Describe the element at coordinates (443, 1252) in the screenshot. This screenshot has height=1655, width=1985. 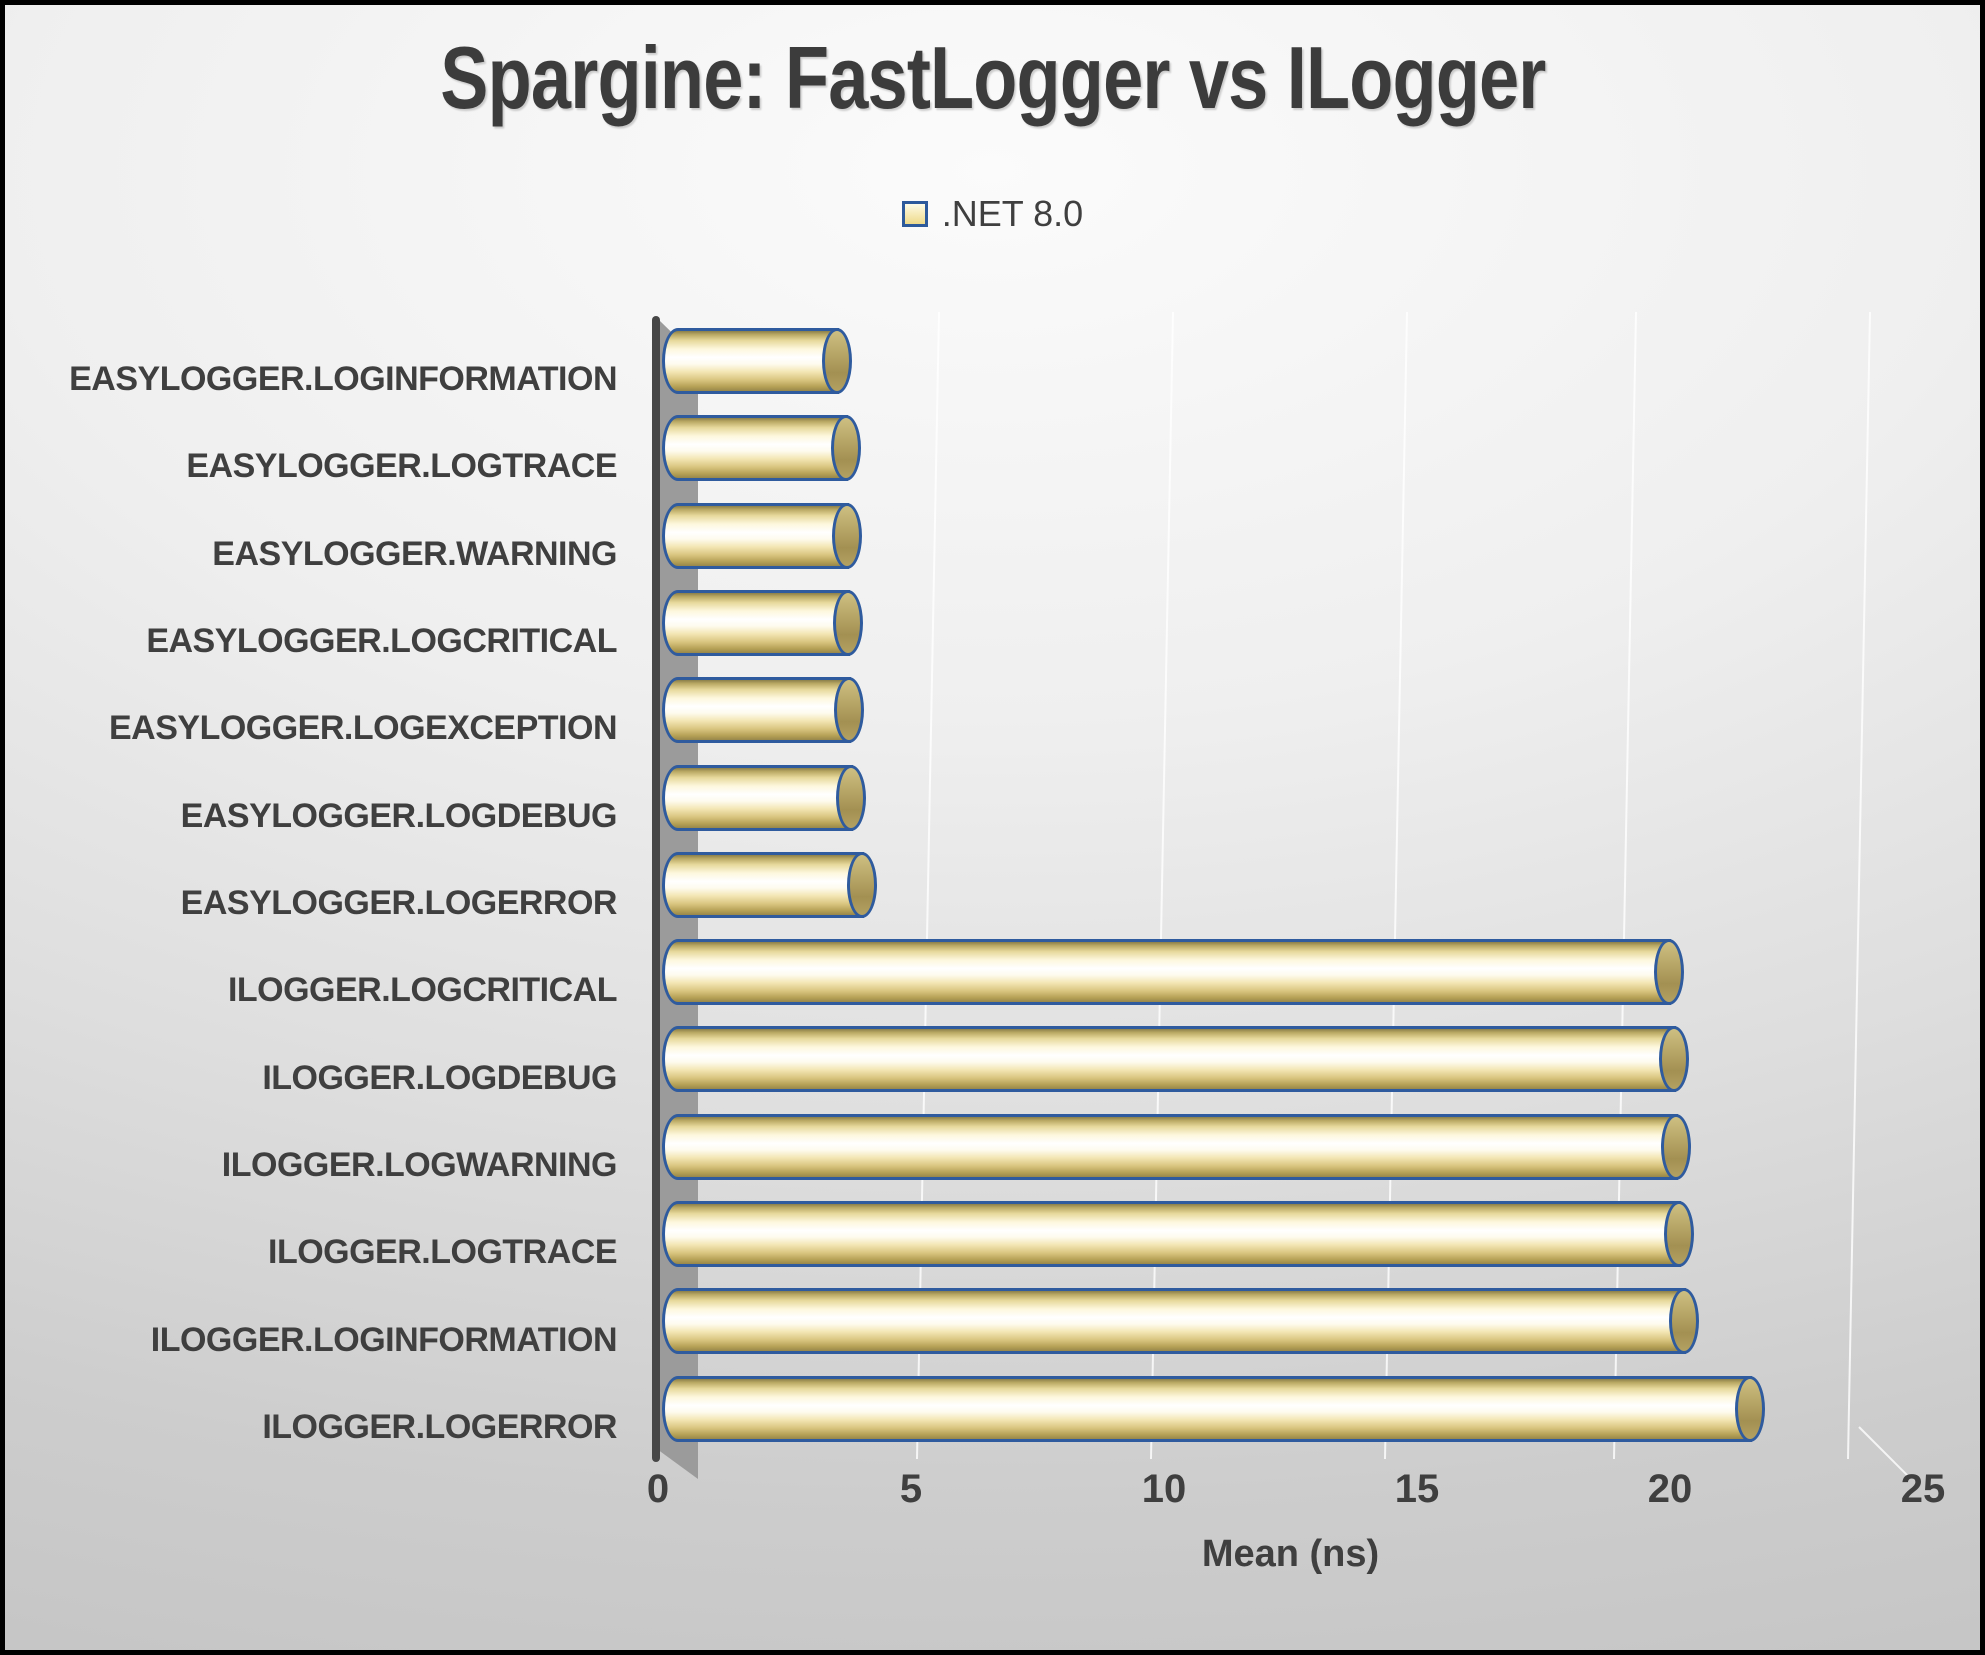
I see `category-label: ILOGGER.LOGTRACE` at that location.